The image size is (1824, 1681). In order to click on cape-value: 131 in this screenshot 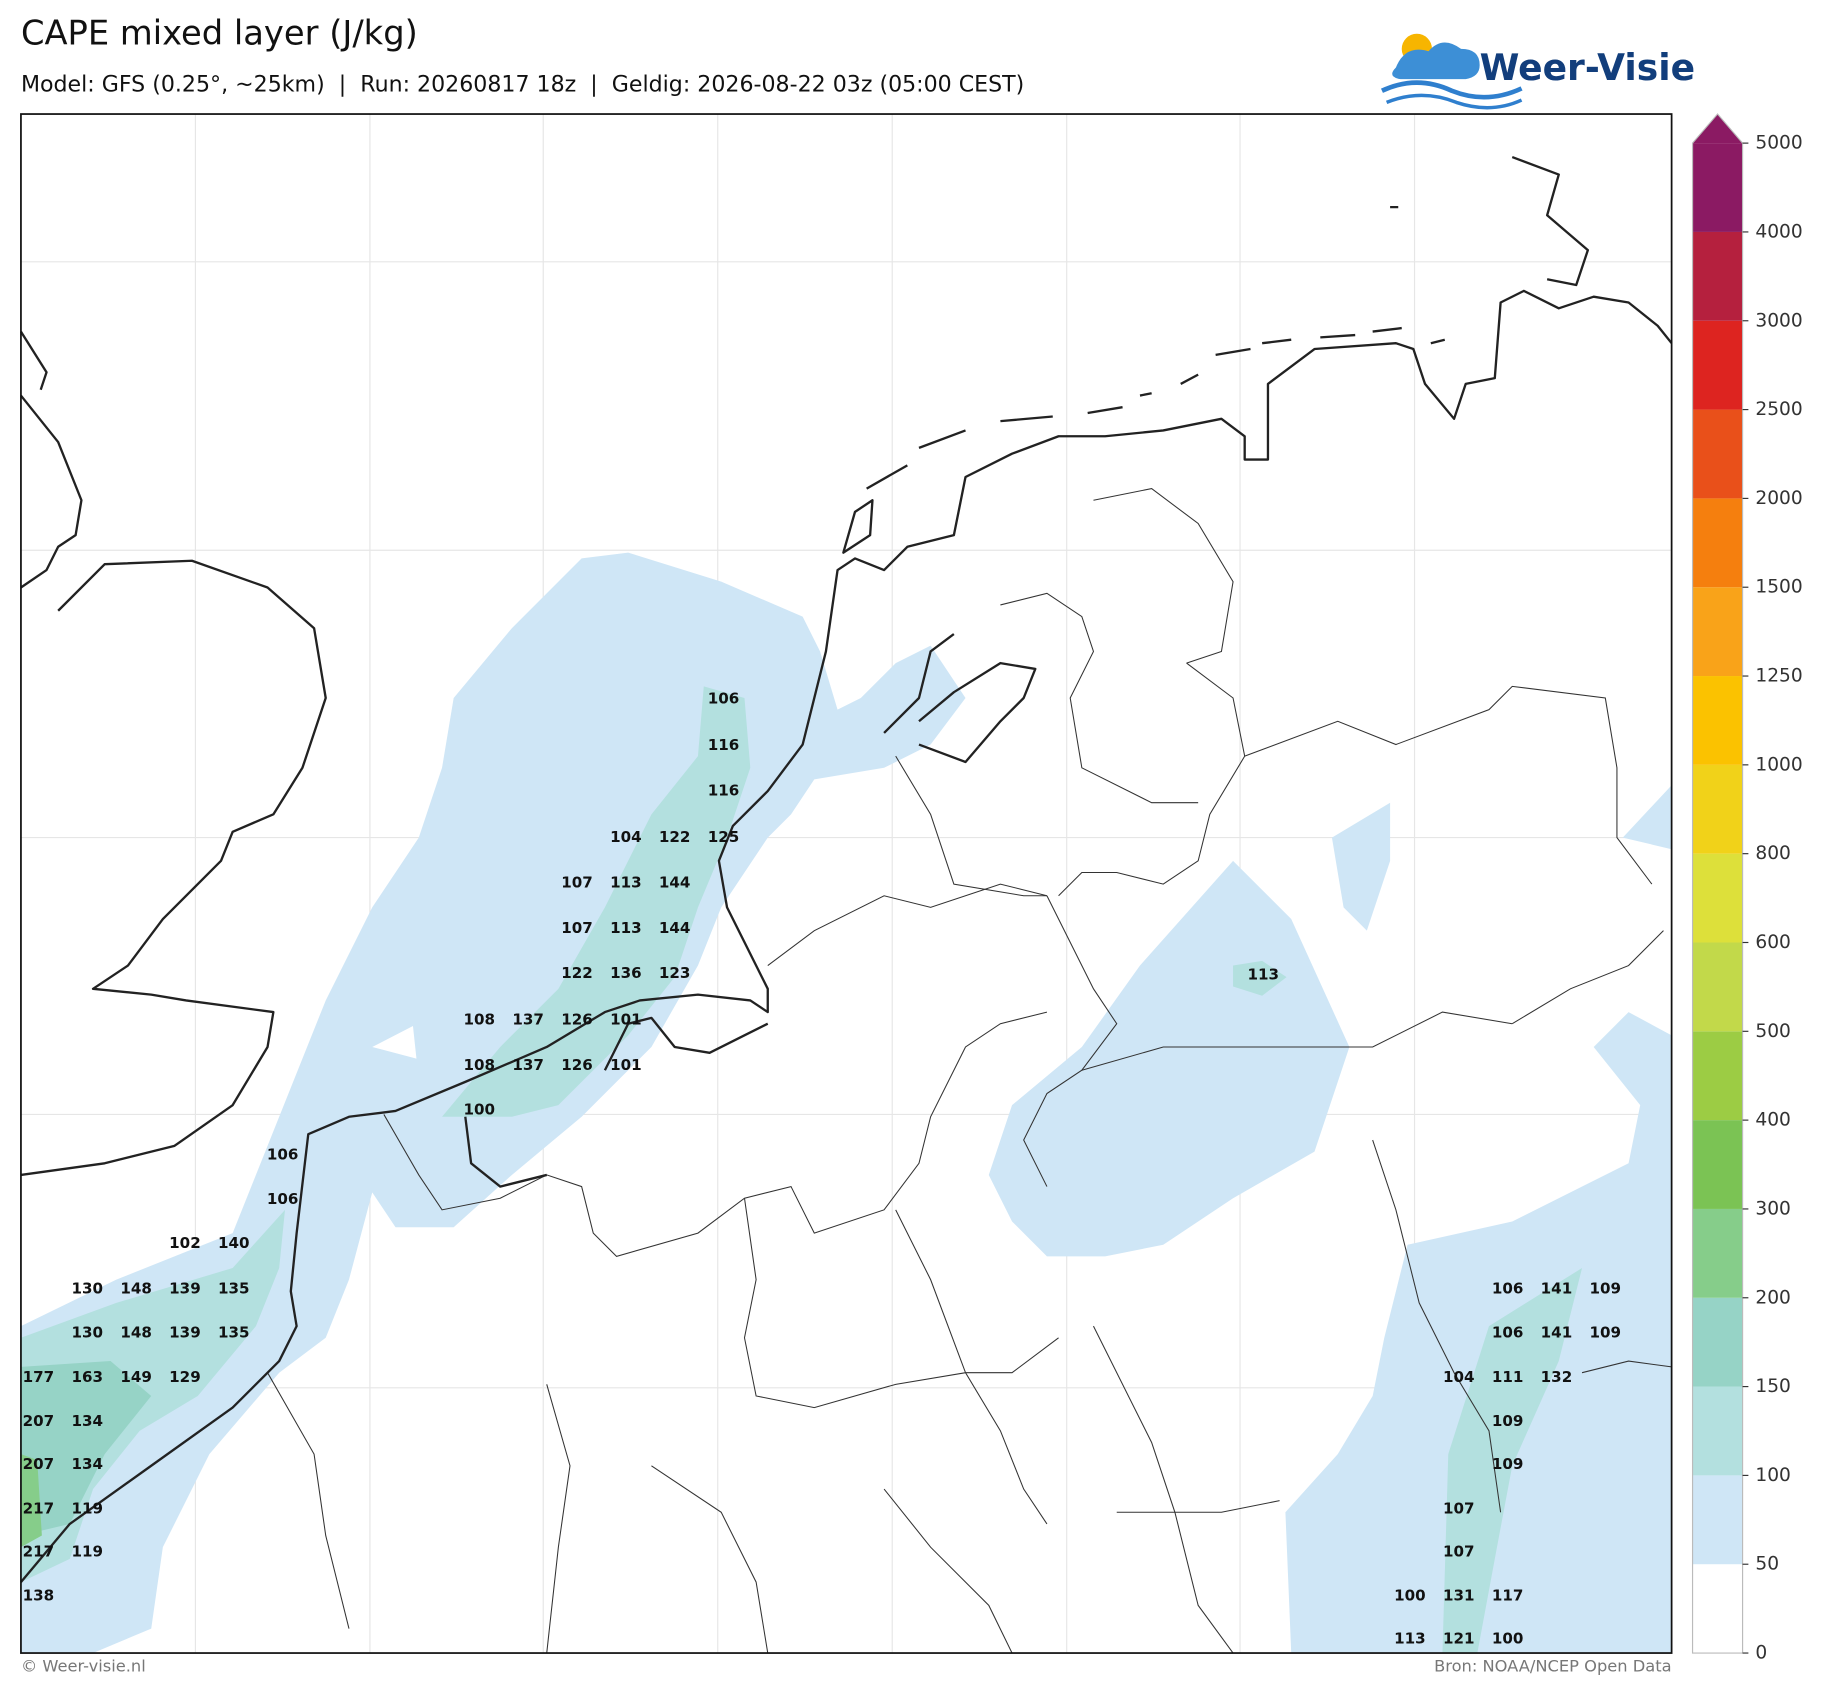, I will do `click(1459, 1596)`.